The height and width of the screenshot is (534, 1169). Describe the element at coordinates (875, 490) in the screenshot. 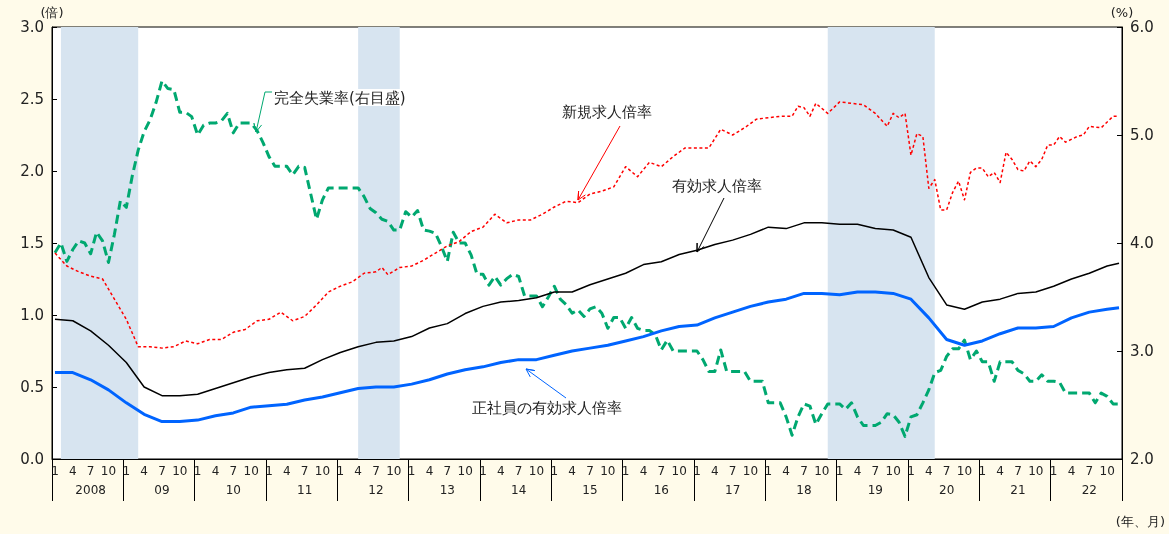

I see `x2-tick-label: 19` at that location.